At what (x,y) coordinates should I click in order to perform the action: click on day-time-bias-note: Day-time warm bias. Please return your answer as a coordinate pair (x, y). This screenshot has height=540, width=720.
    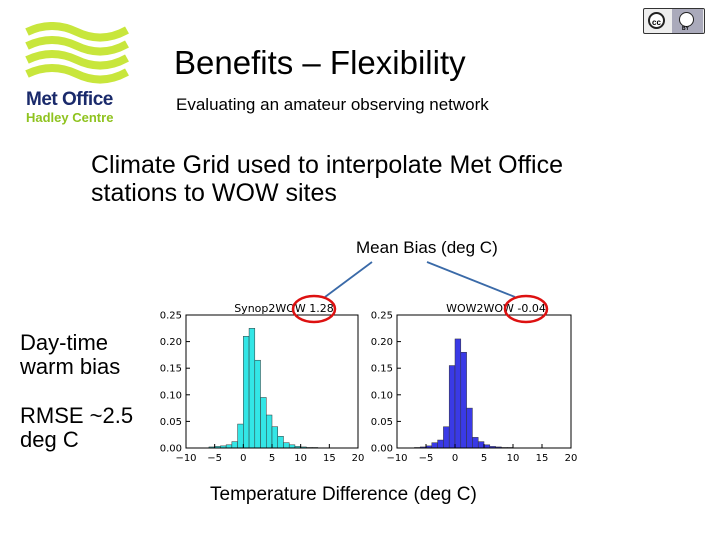
    Looking at the image, I should click on (70, 354).